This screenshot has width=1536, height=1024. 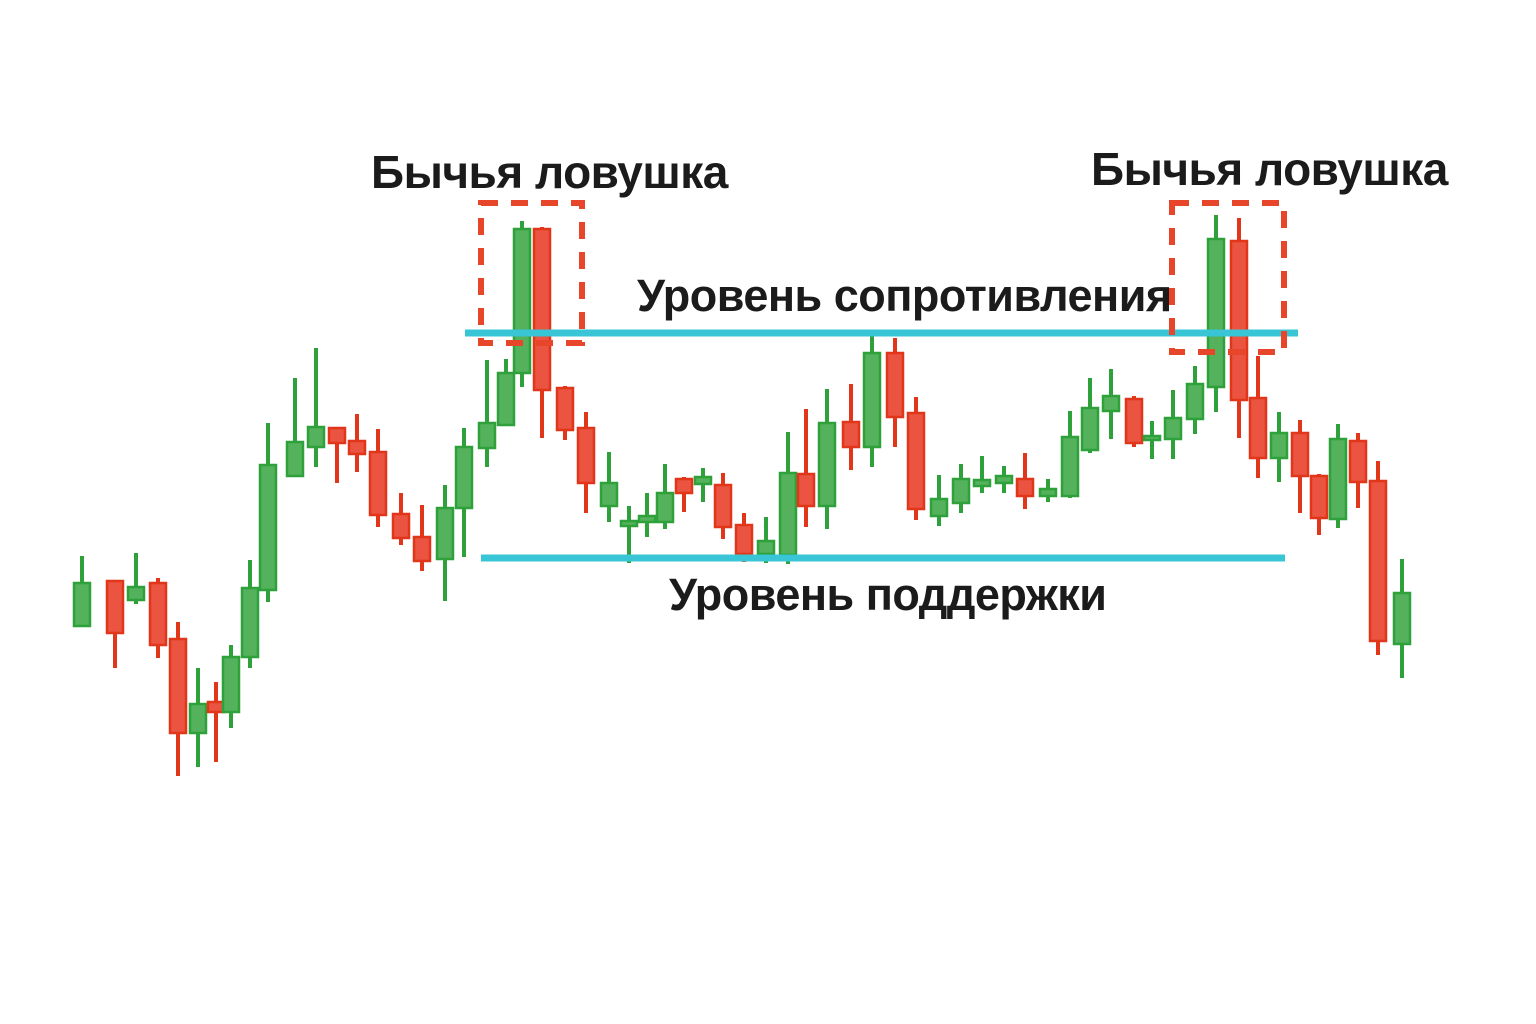 What do you see at coordinates (337, 435) in the screenshot?
I see `candle-13-body` at bounding box center [337, 435].